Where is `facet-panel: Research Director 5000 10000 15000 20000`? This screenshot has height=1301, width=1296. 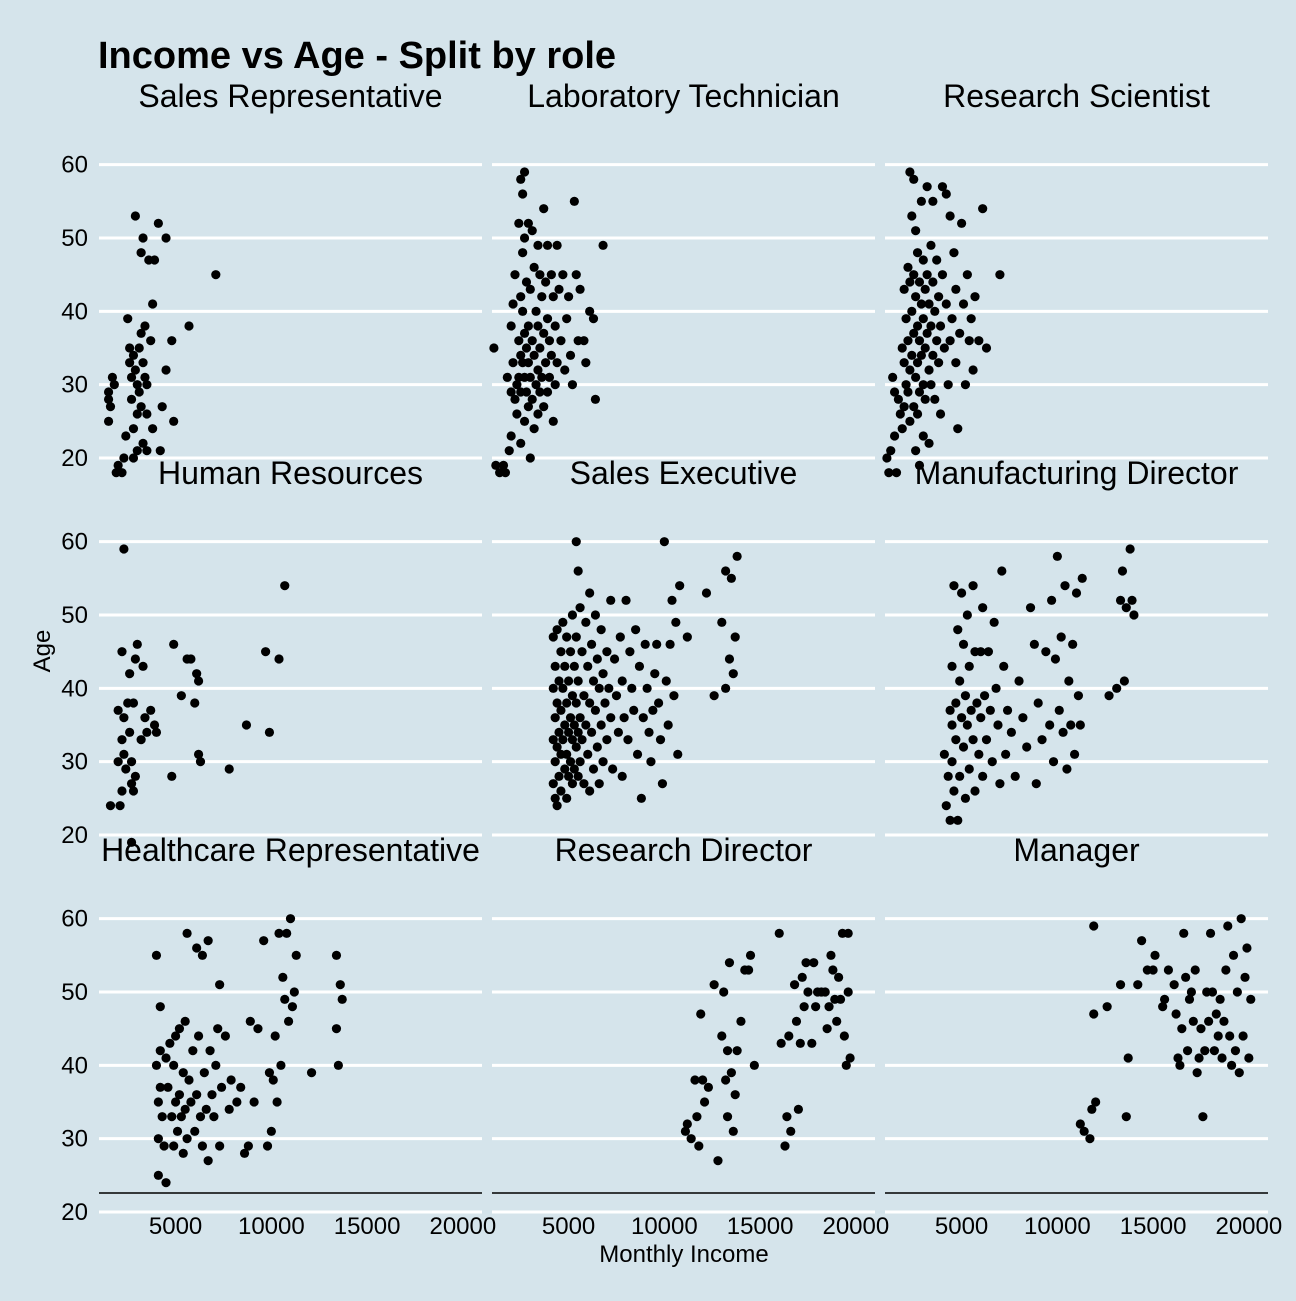 facet-panel: Research Director 5000 10000 15000 20000 is located at coordinates (690, 1037).